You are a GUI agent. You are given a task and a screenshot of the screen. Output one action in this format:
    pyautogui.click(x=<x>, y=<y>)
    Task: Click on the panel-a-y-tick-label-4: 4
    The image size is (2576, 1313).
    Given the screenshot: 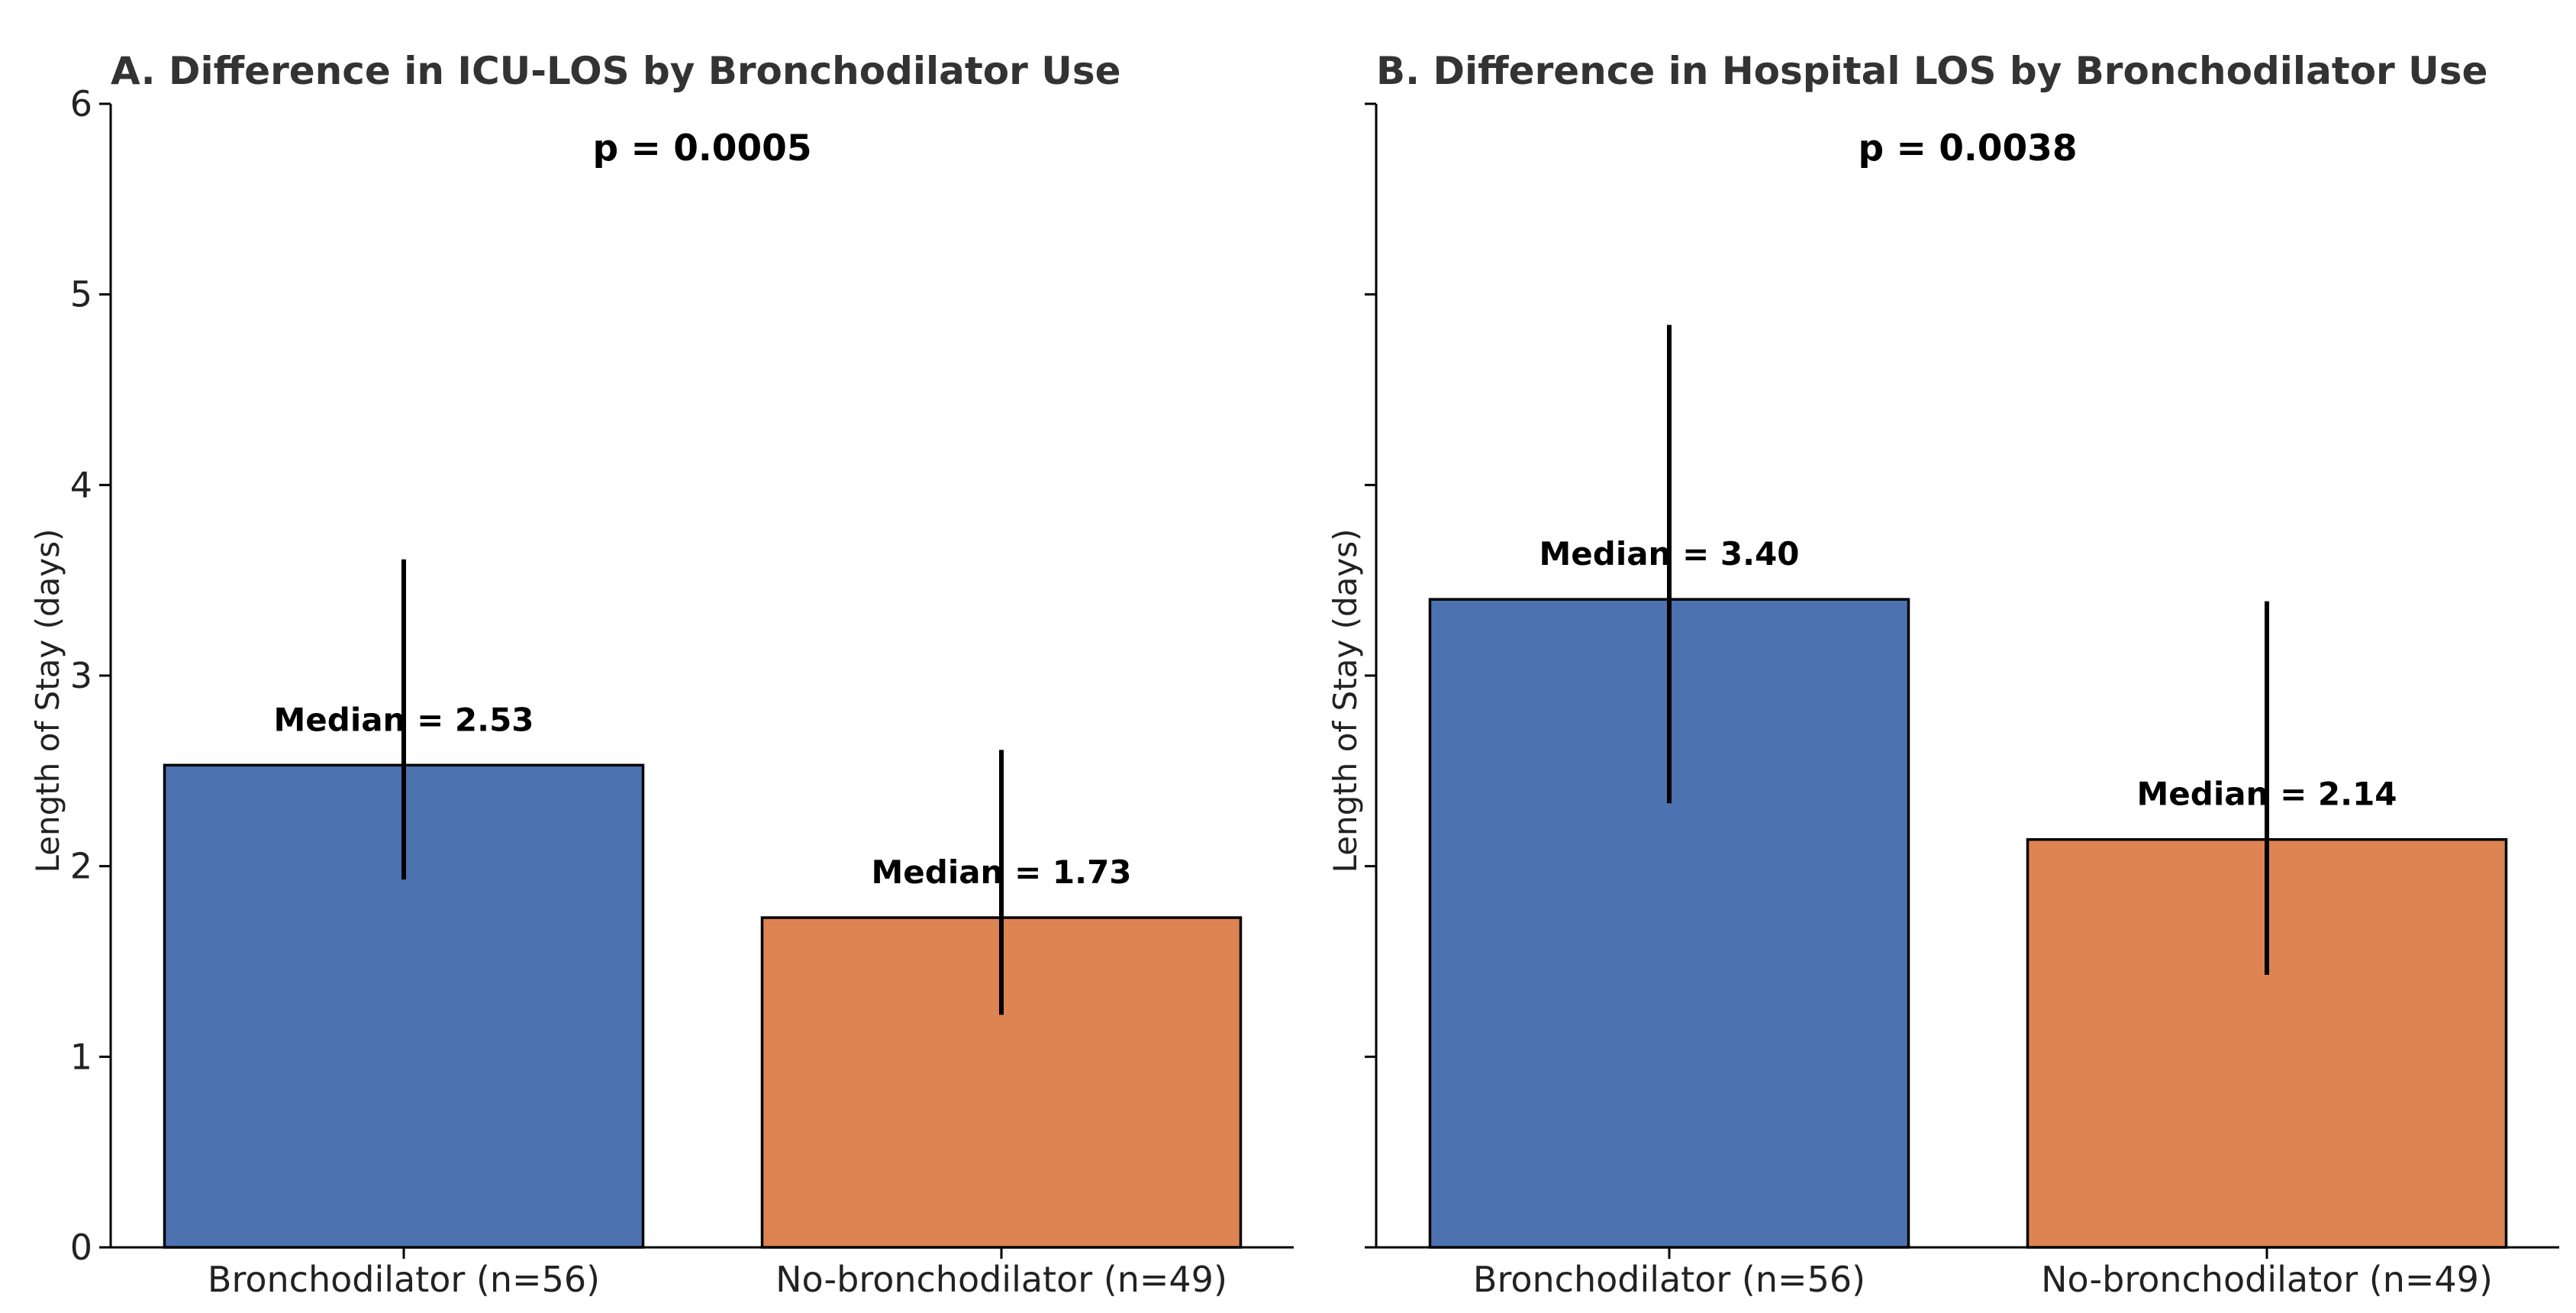 What is the action you would take?
    pyautogui.click(x=81, y=484)
    